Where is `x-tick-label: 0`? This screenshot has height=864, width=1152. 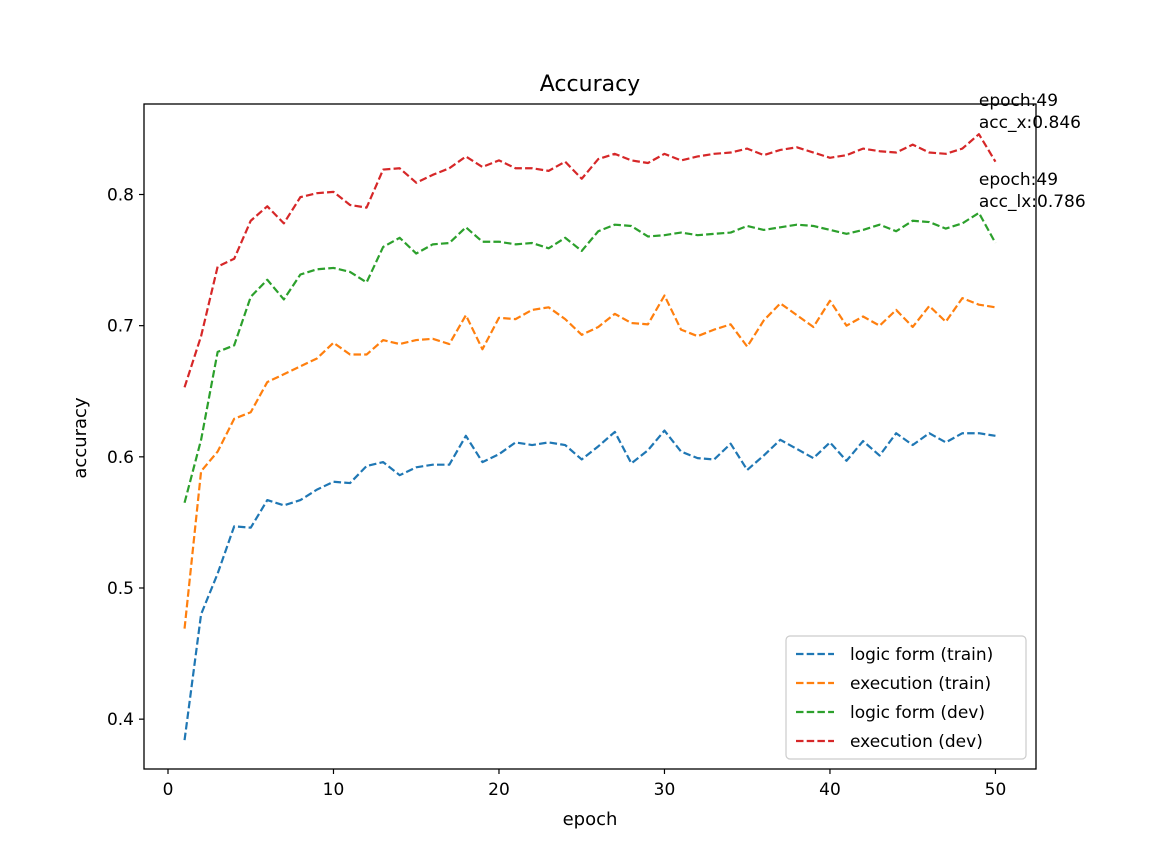 x-tick-label: 0 is located at coordinates (168, 790).